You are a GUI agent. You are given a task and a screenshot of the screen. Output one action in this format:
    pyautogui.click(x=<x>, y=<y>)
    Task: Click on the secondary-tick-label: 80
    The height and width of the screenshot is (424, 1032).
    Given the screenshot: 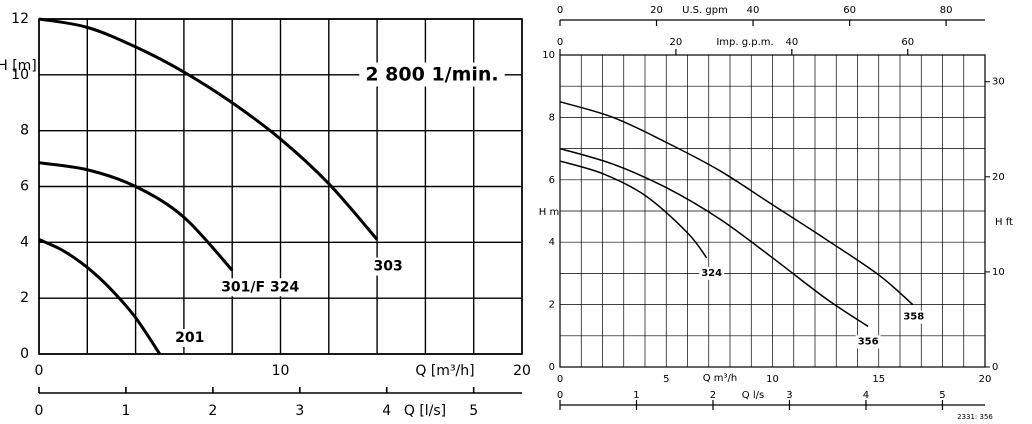 What is the action you would take?
    pyautogui.click(x=946, y=10)
    